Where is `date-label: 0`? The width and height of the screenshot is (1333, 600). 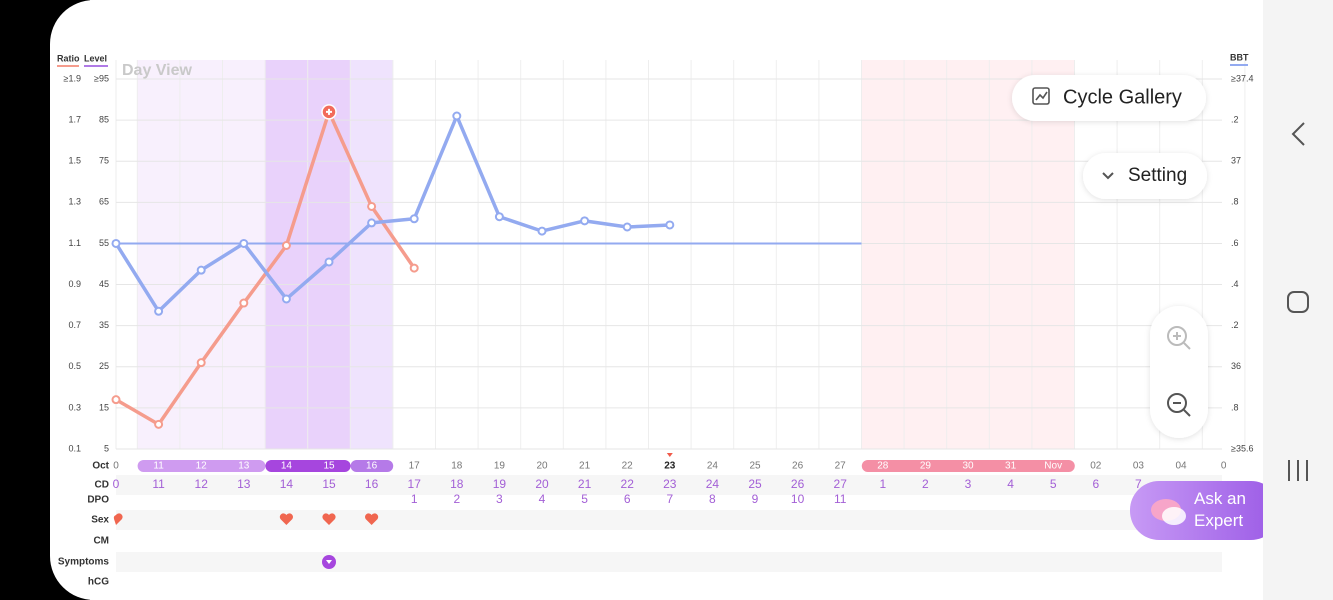 date-label: 0 is located at coordinates (1224, 466).